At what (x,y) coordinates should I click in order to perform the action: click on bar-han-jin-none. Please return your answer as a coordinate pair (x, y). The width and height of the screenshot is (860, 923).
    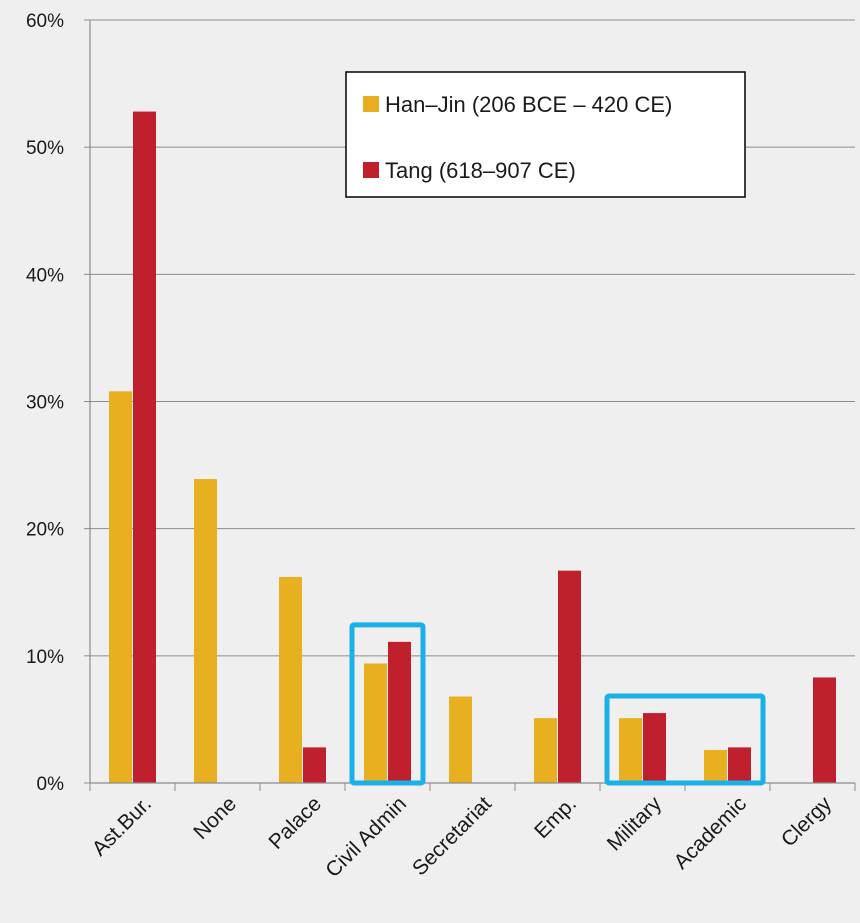
    Looking at the image, I should click on (205, 631).